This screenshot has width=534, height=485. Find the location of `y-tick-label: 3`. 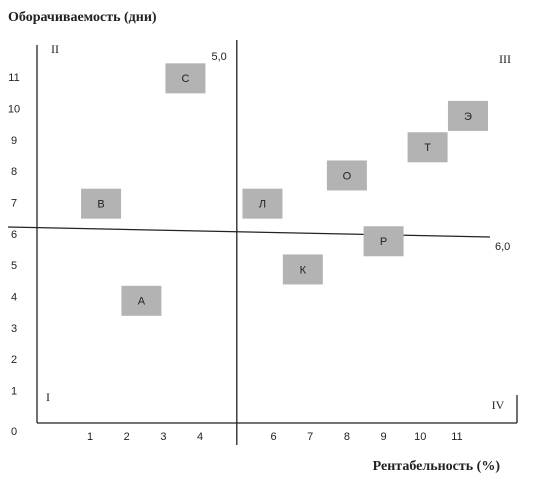

y-tick-label: 3 is located at coordinates (14, 329).